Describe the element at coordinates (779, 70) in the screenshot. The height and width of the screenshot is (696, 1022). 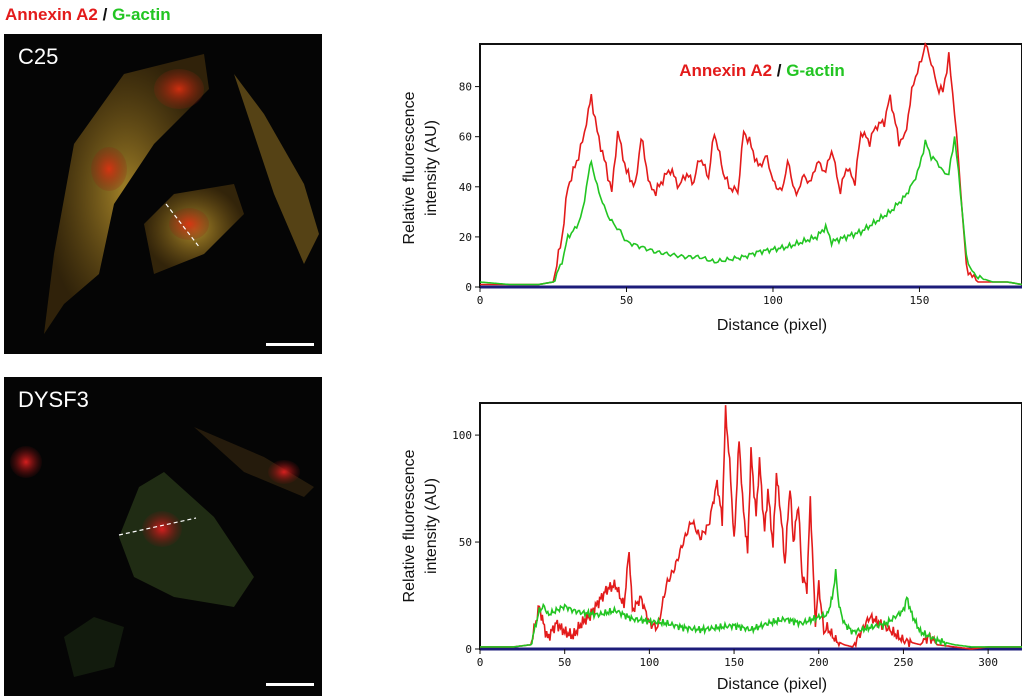
I see `chart-legend-slash: /` at that location.